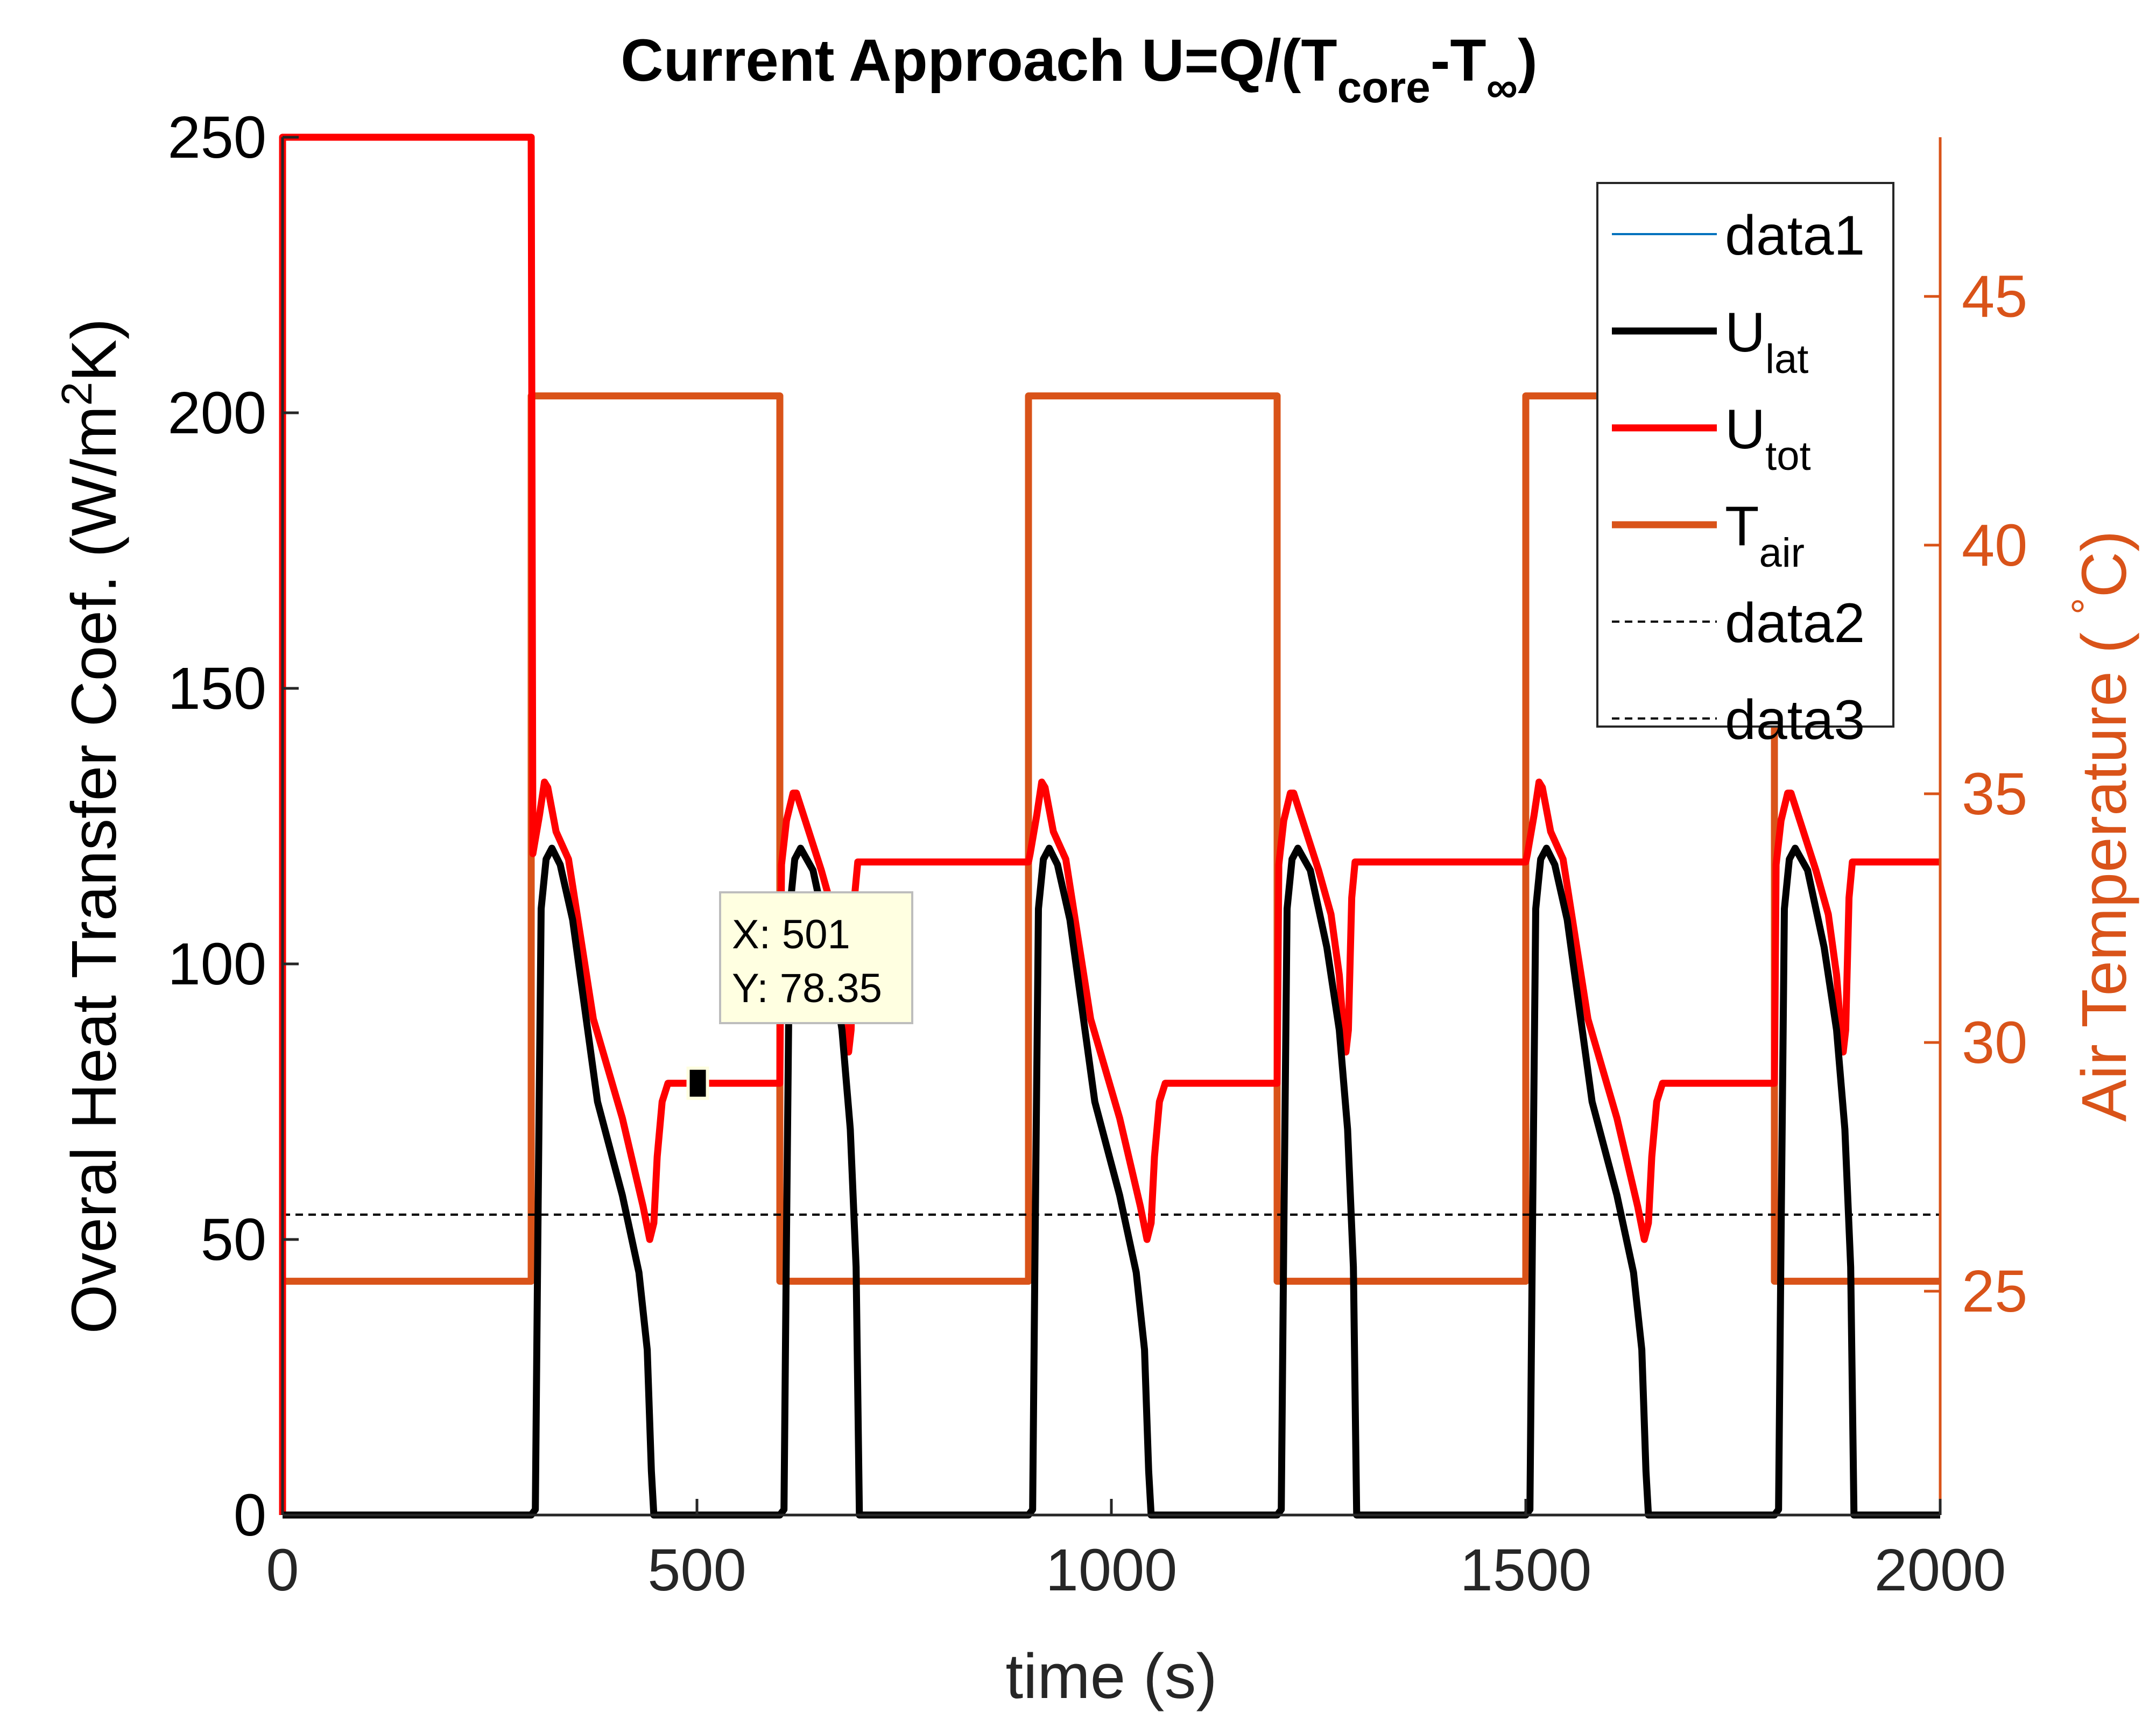 This screenshot has height=1719, width=2156. Describe the element at coordinates (1994, 297) in the screenshot. I see `y2-tick-label: 45` at that location.